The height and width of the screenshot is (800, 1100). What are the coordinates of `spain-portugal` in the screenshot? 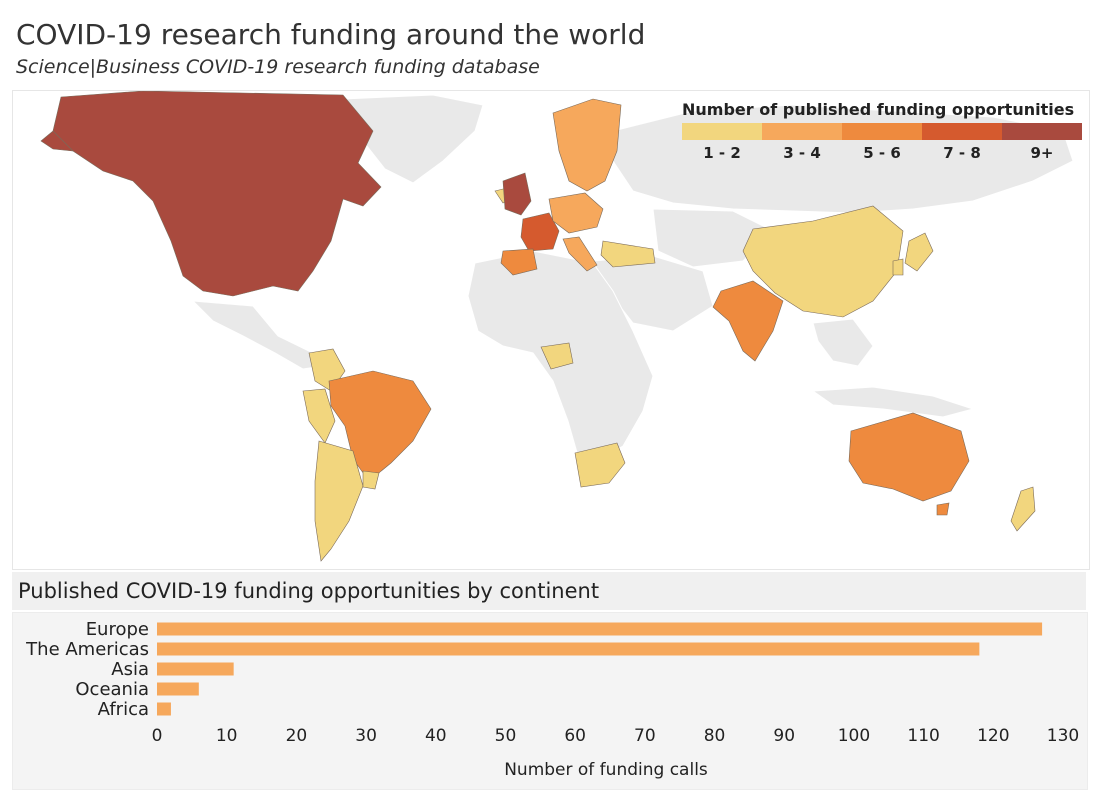 It's located at (519, 262).